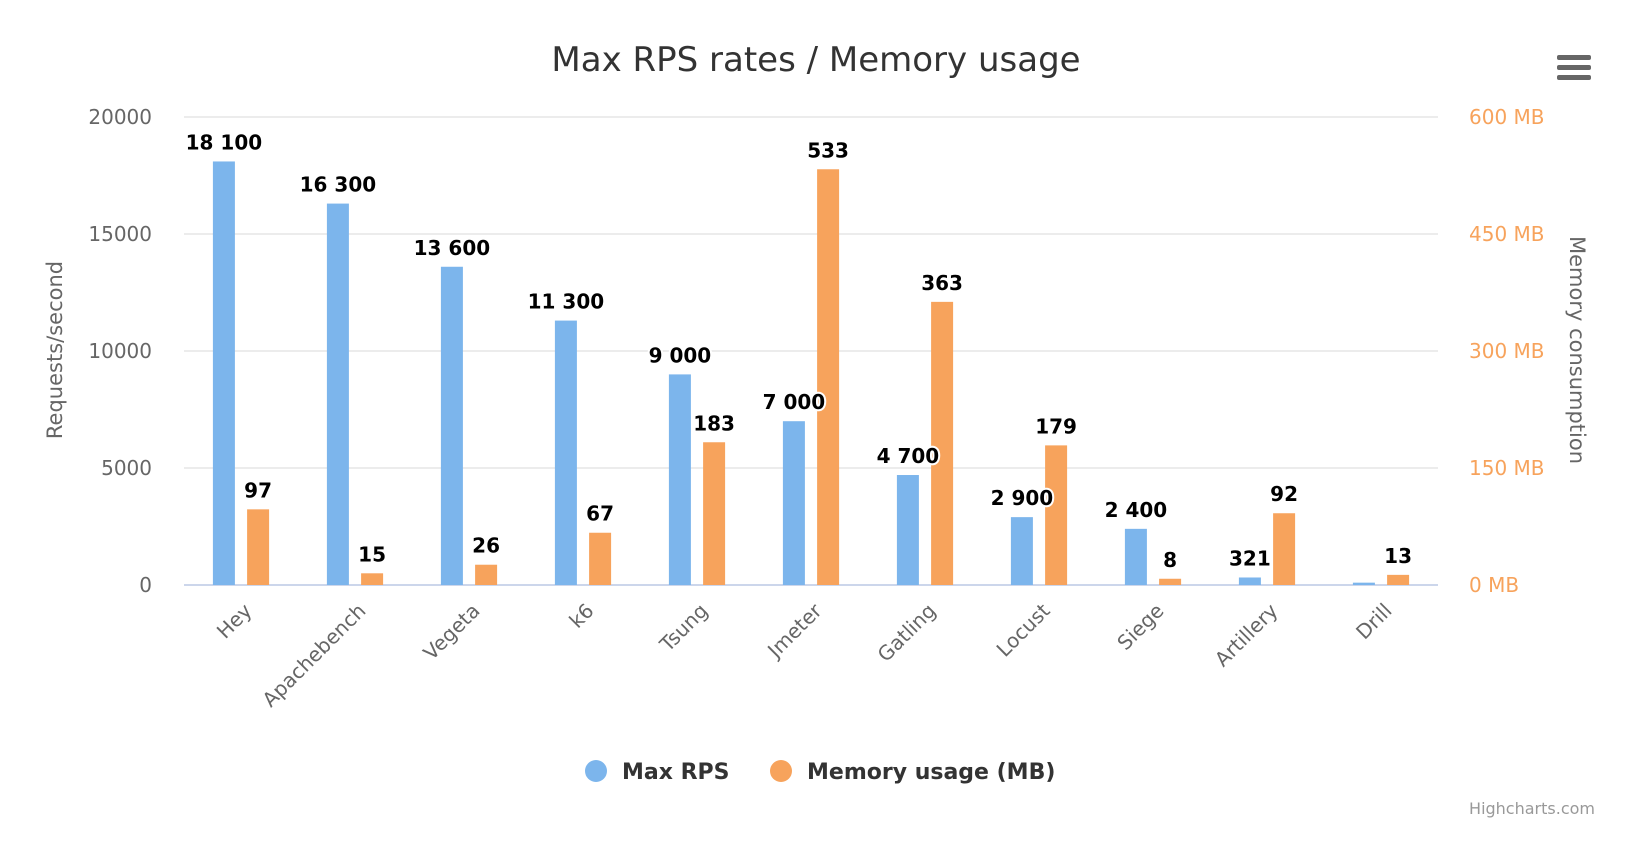 The height and width of the screenshot is (860, 1632). Describe the element at coordinates (1022, 498) in the screenshot. I see `data-label: 2 900` at that location.